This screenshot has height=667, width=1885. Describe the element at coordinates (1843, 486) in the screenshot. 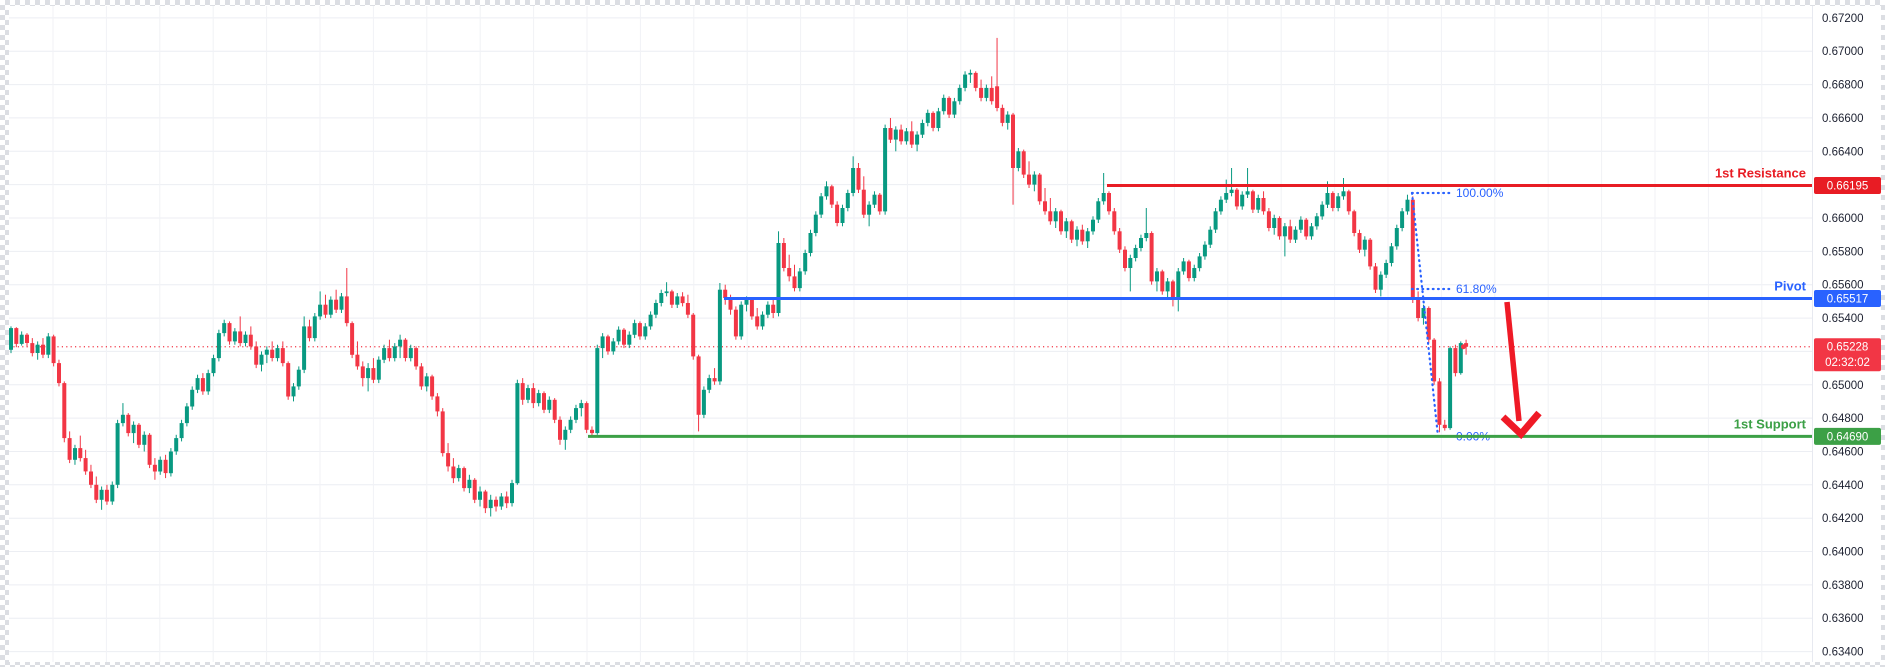

I see `price-tick-label: 0.64400` at that location.